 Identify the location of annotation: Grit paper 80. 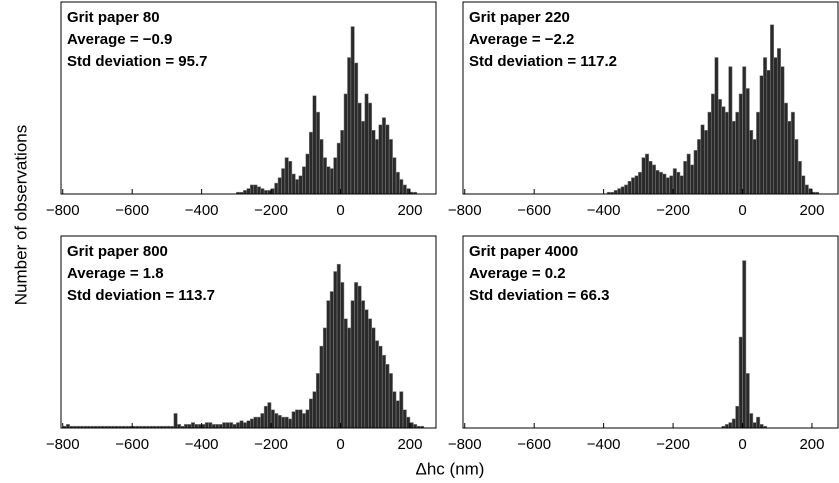
(113, 17).